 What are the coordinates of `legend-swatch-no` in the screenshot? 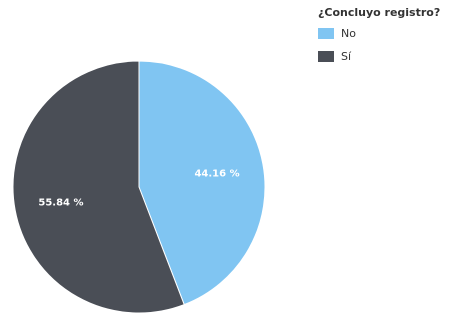 It's located at (326, 33).